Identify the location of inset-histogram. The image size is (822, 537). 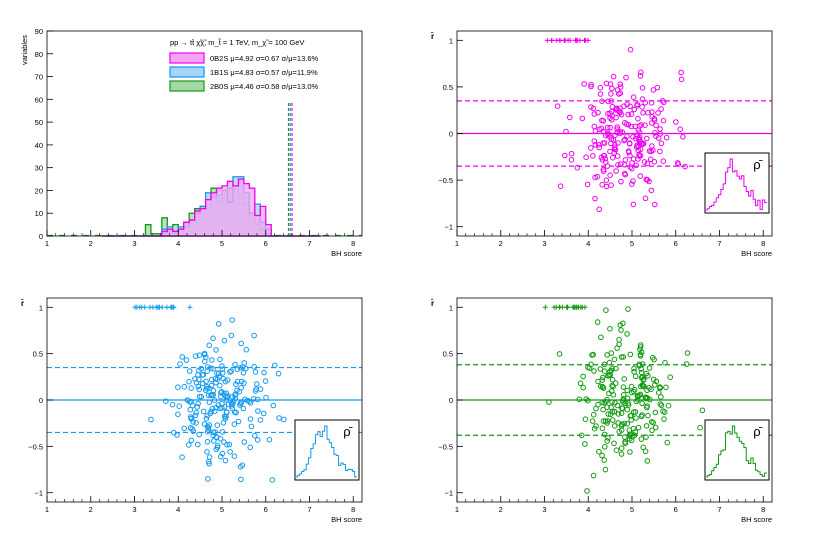
(326, 451).